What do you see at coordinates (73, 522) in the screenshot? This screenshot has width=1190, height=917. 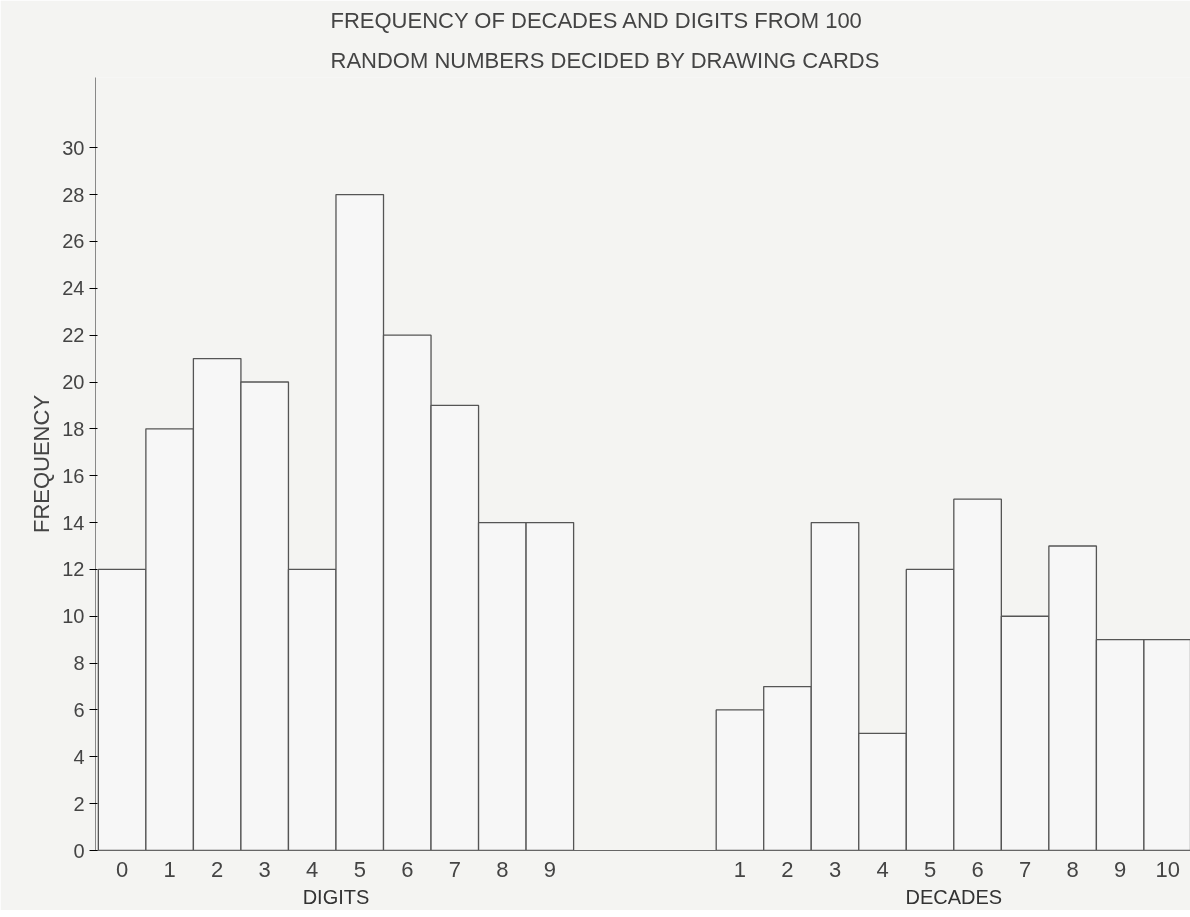 I see `y-tick-label: 14` at bounding box center [73, 522].